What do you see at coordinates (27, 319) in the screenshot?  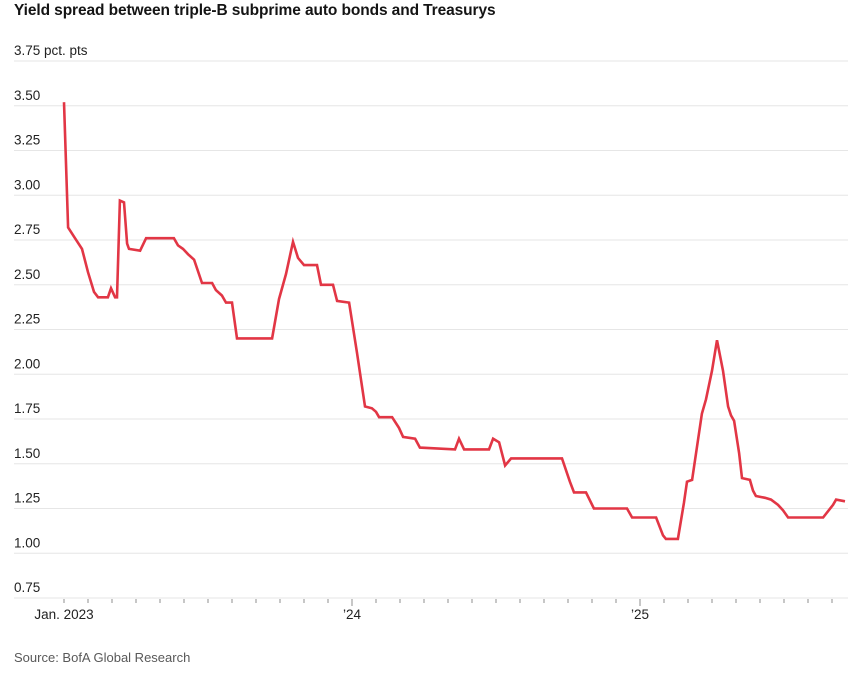 I see `y-axis-label: 2.25` at bounding box center [27, 319].